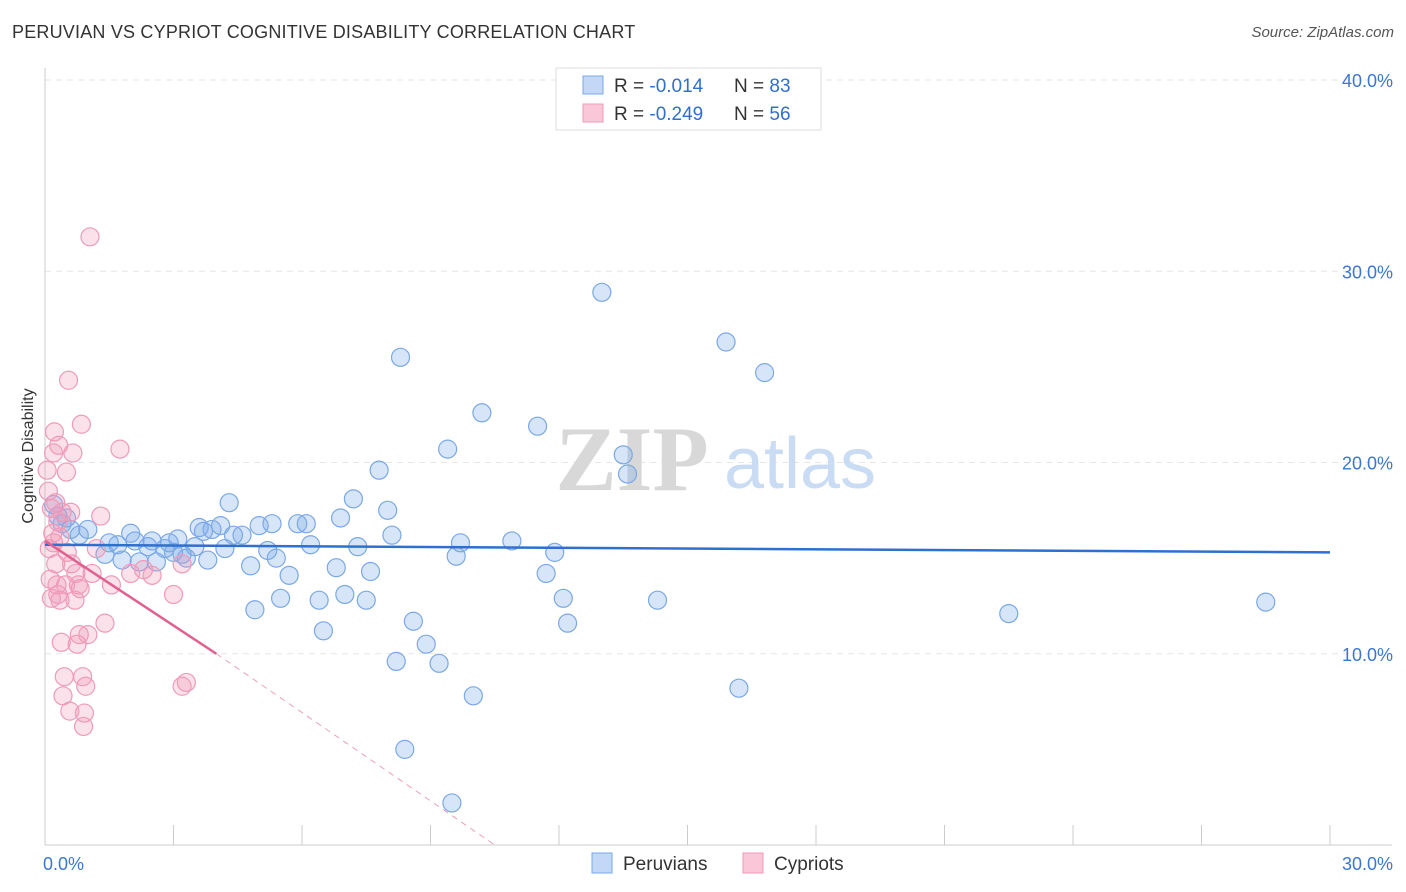  I want to click on trend-extension-cypriots, so click(356, 749).